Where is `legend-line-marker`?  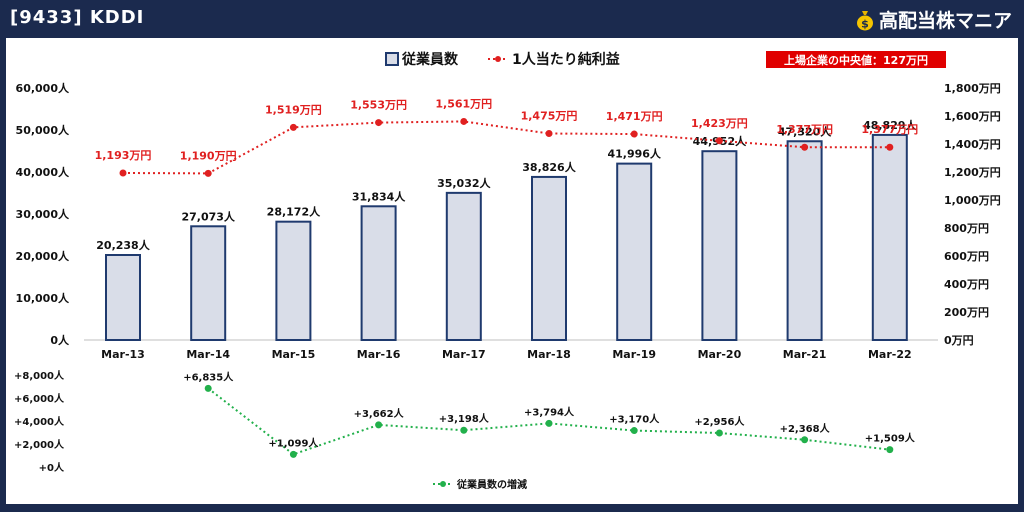 legend-line-marker is located at coordinates (498, 59).